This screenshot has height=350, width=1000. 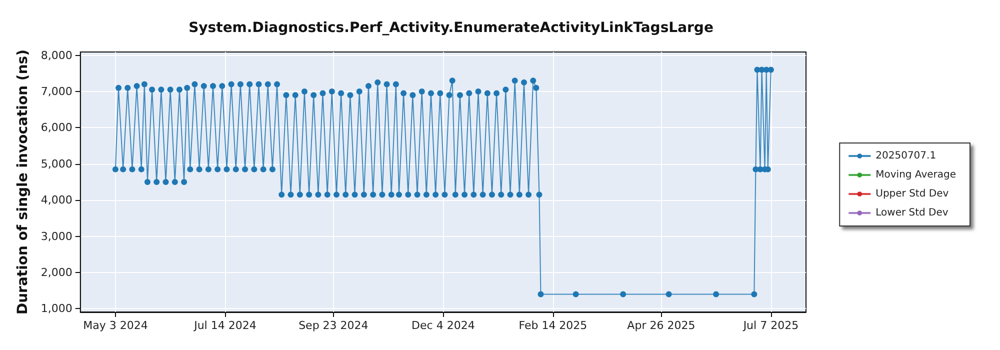 What do you see at coordinates (906, 156) in the screenshot?
I see `legend-label: 20250707.1` at bounding box center [906, 156].